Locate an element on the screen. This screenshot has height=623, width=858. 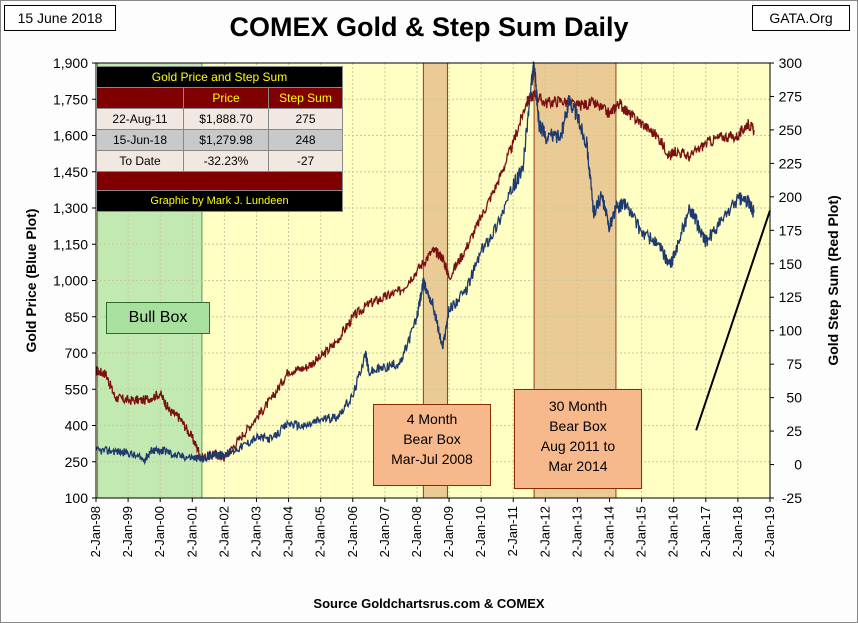
x-tick-label: 2-Jan-18 is located at coordinates (737, 531).